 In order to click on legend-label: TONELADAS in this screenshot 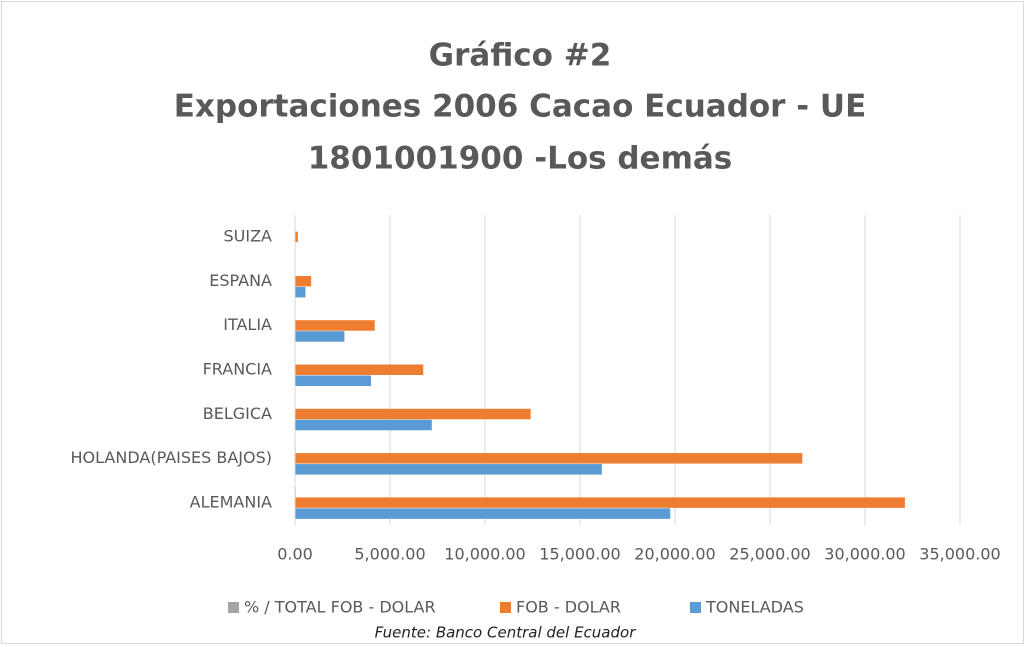, I will do `click(754, 607)`.